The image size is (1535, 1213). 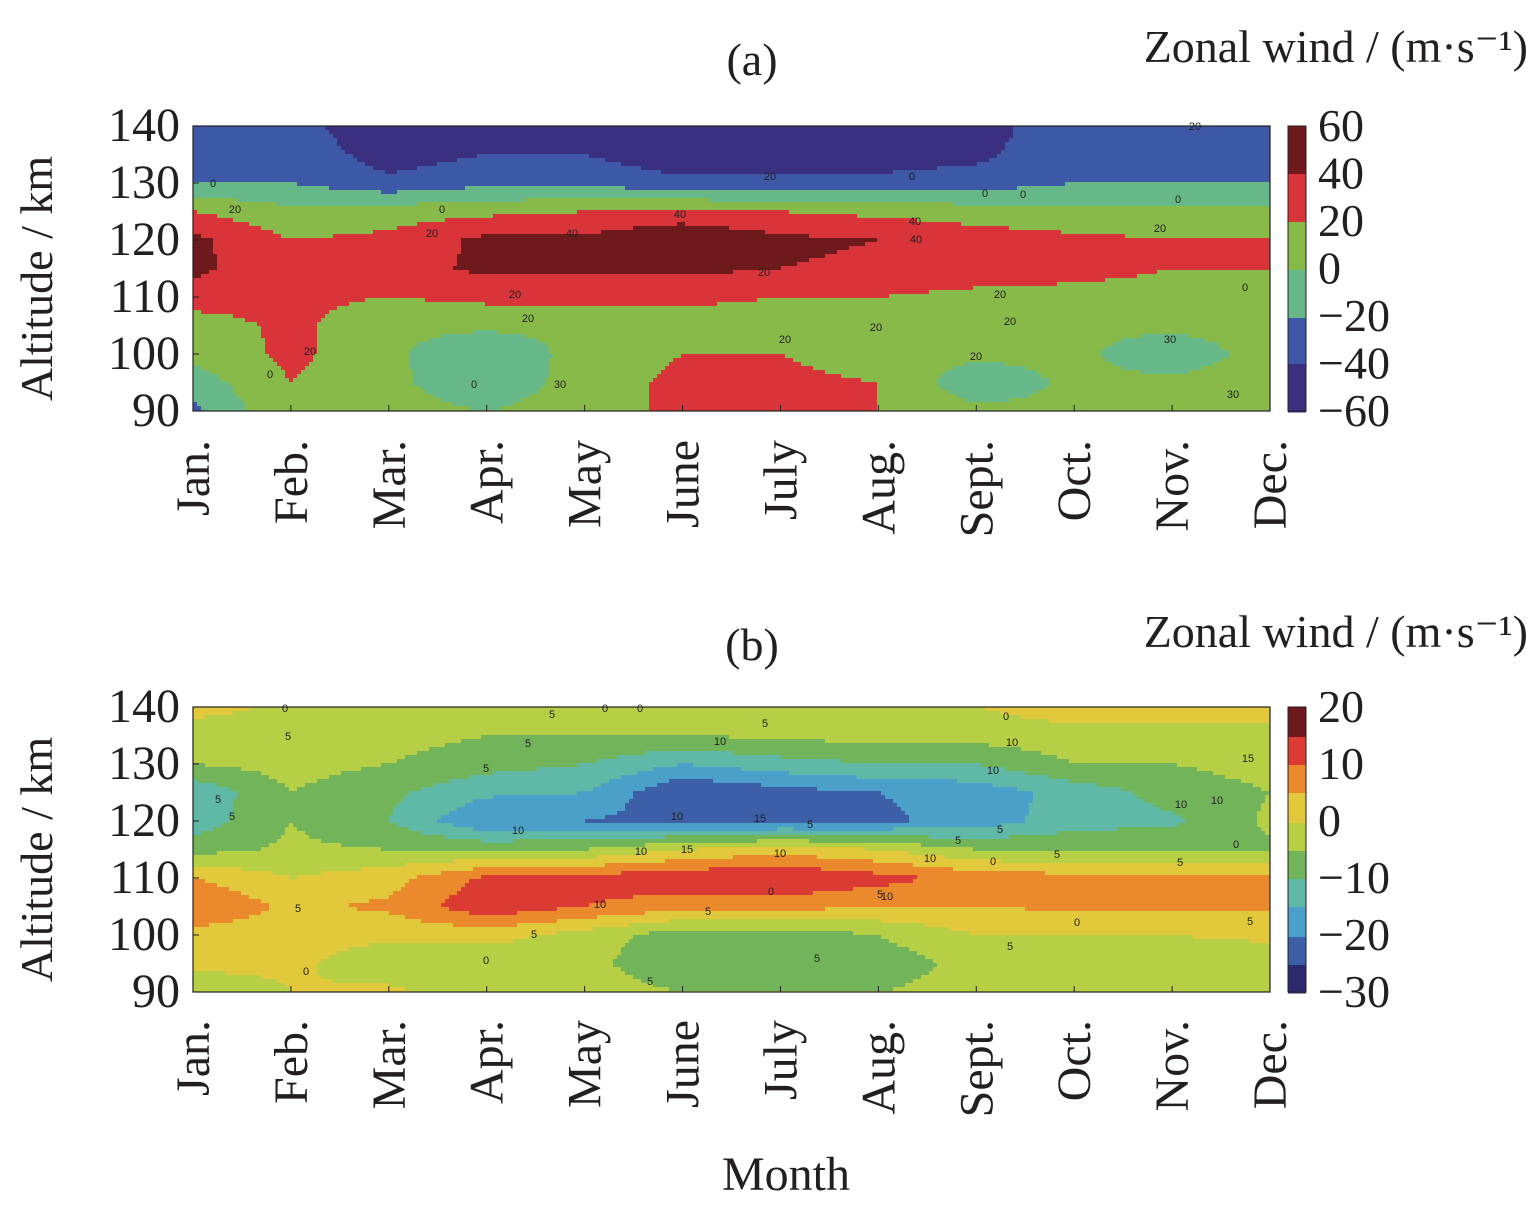 I want to click on colorbar-tick-label: −10, so click(x=1354, y=877).